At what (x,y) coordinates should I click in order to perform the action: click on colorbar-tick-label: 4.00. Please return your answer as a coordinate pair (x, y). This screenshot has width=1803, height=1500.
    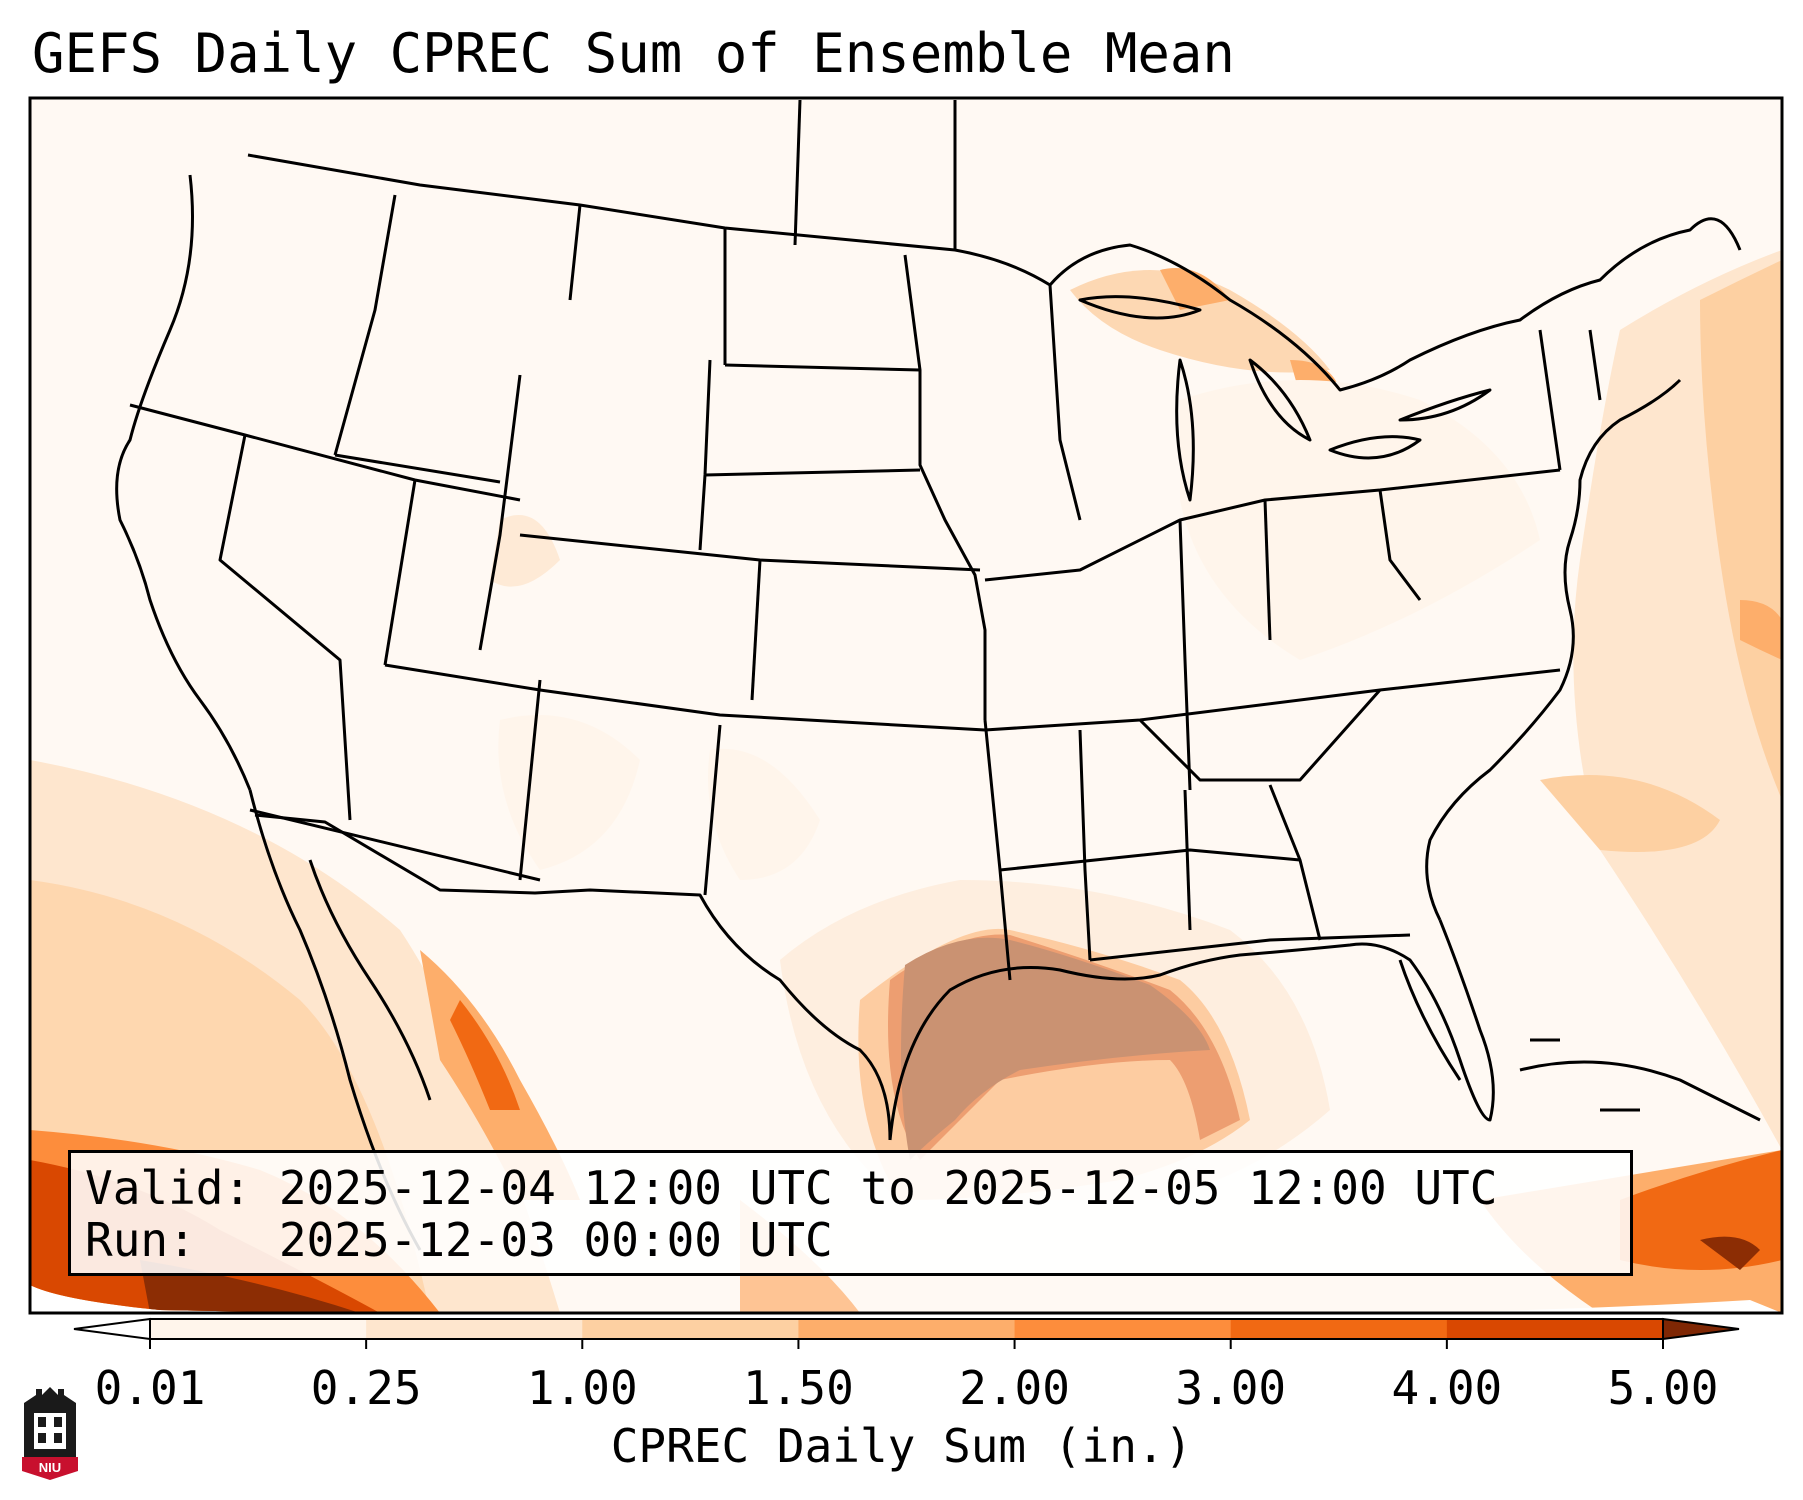
    Looking at the image, I should click on (1447, 1388).